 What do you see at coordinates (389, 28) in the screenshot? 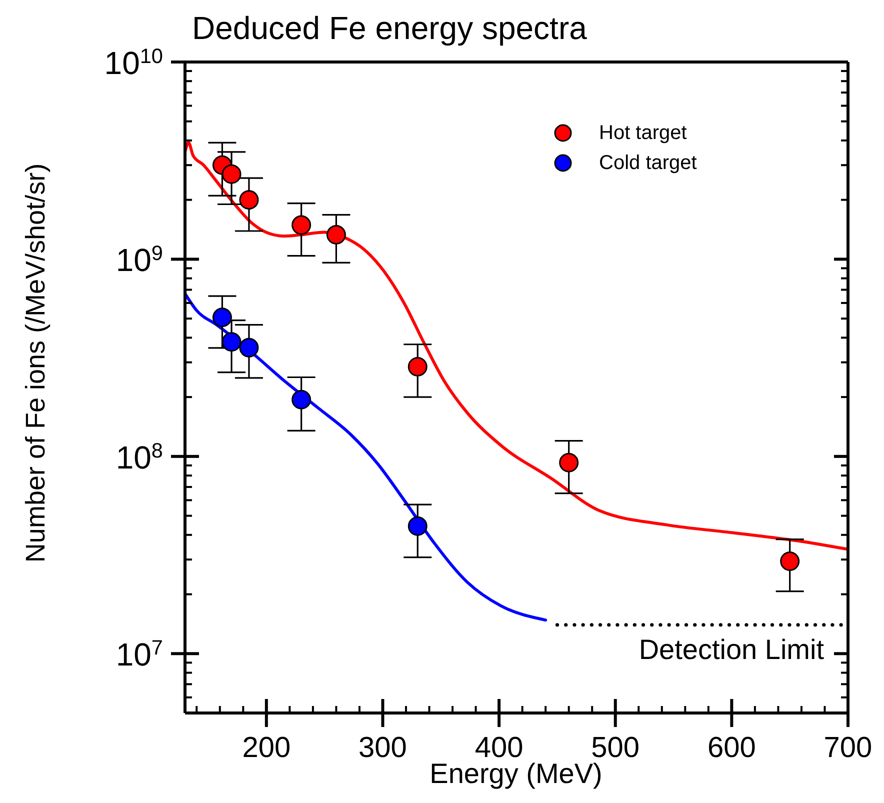
I see `chart-title: Deduced Fe energy spectra` at bounding box center [389, 28].